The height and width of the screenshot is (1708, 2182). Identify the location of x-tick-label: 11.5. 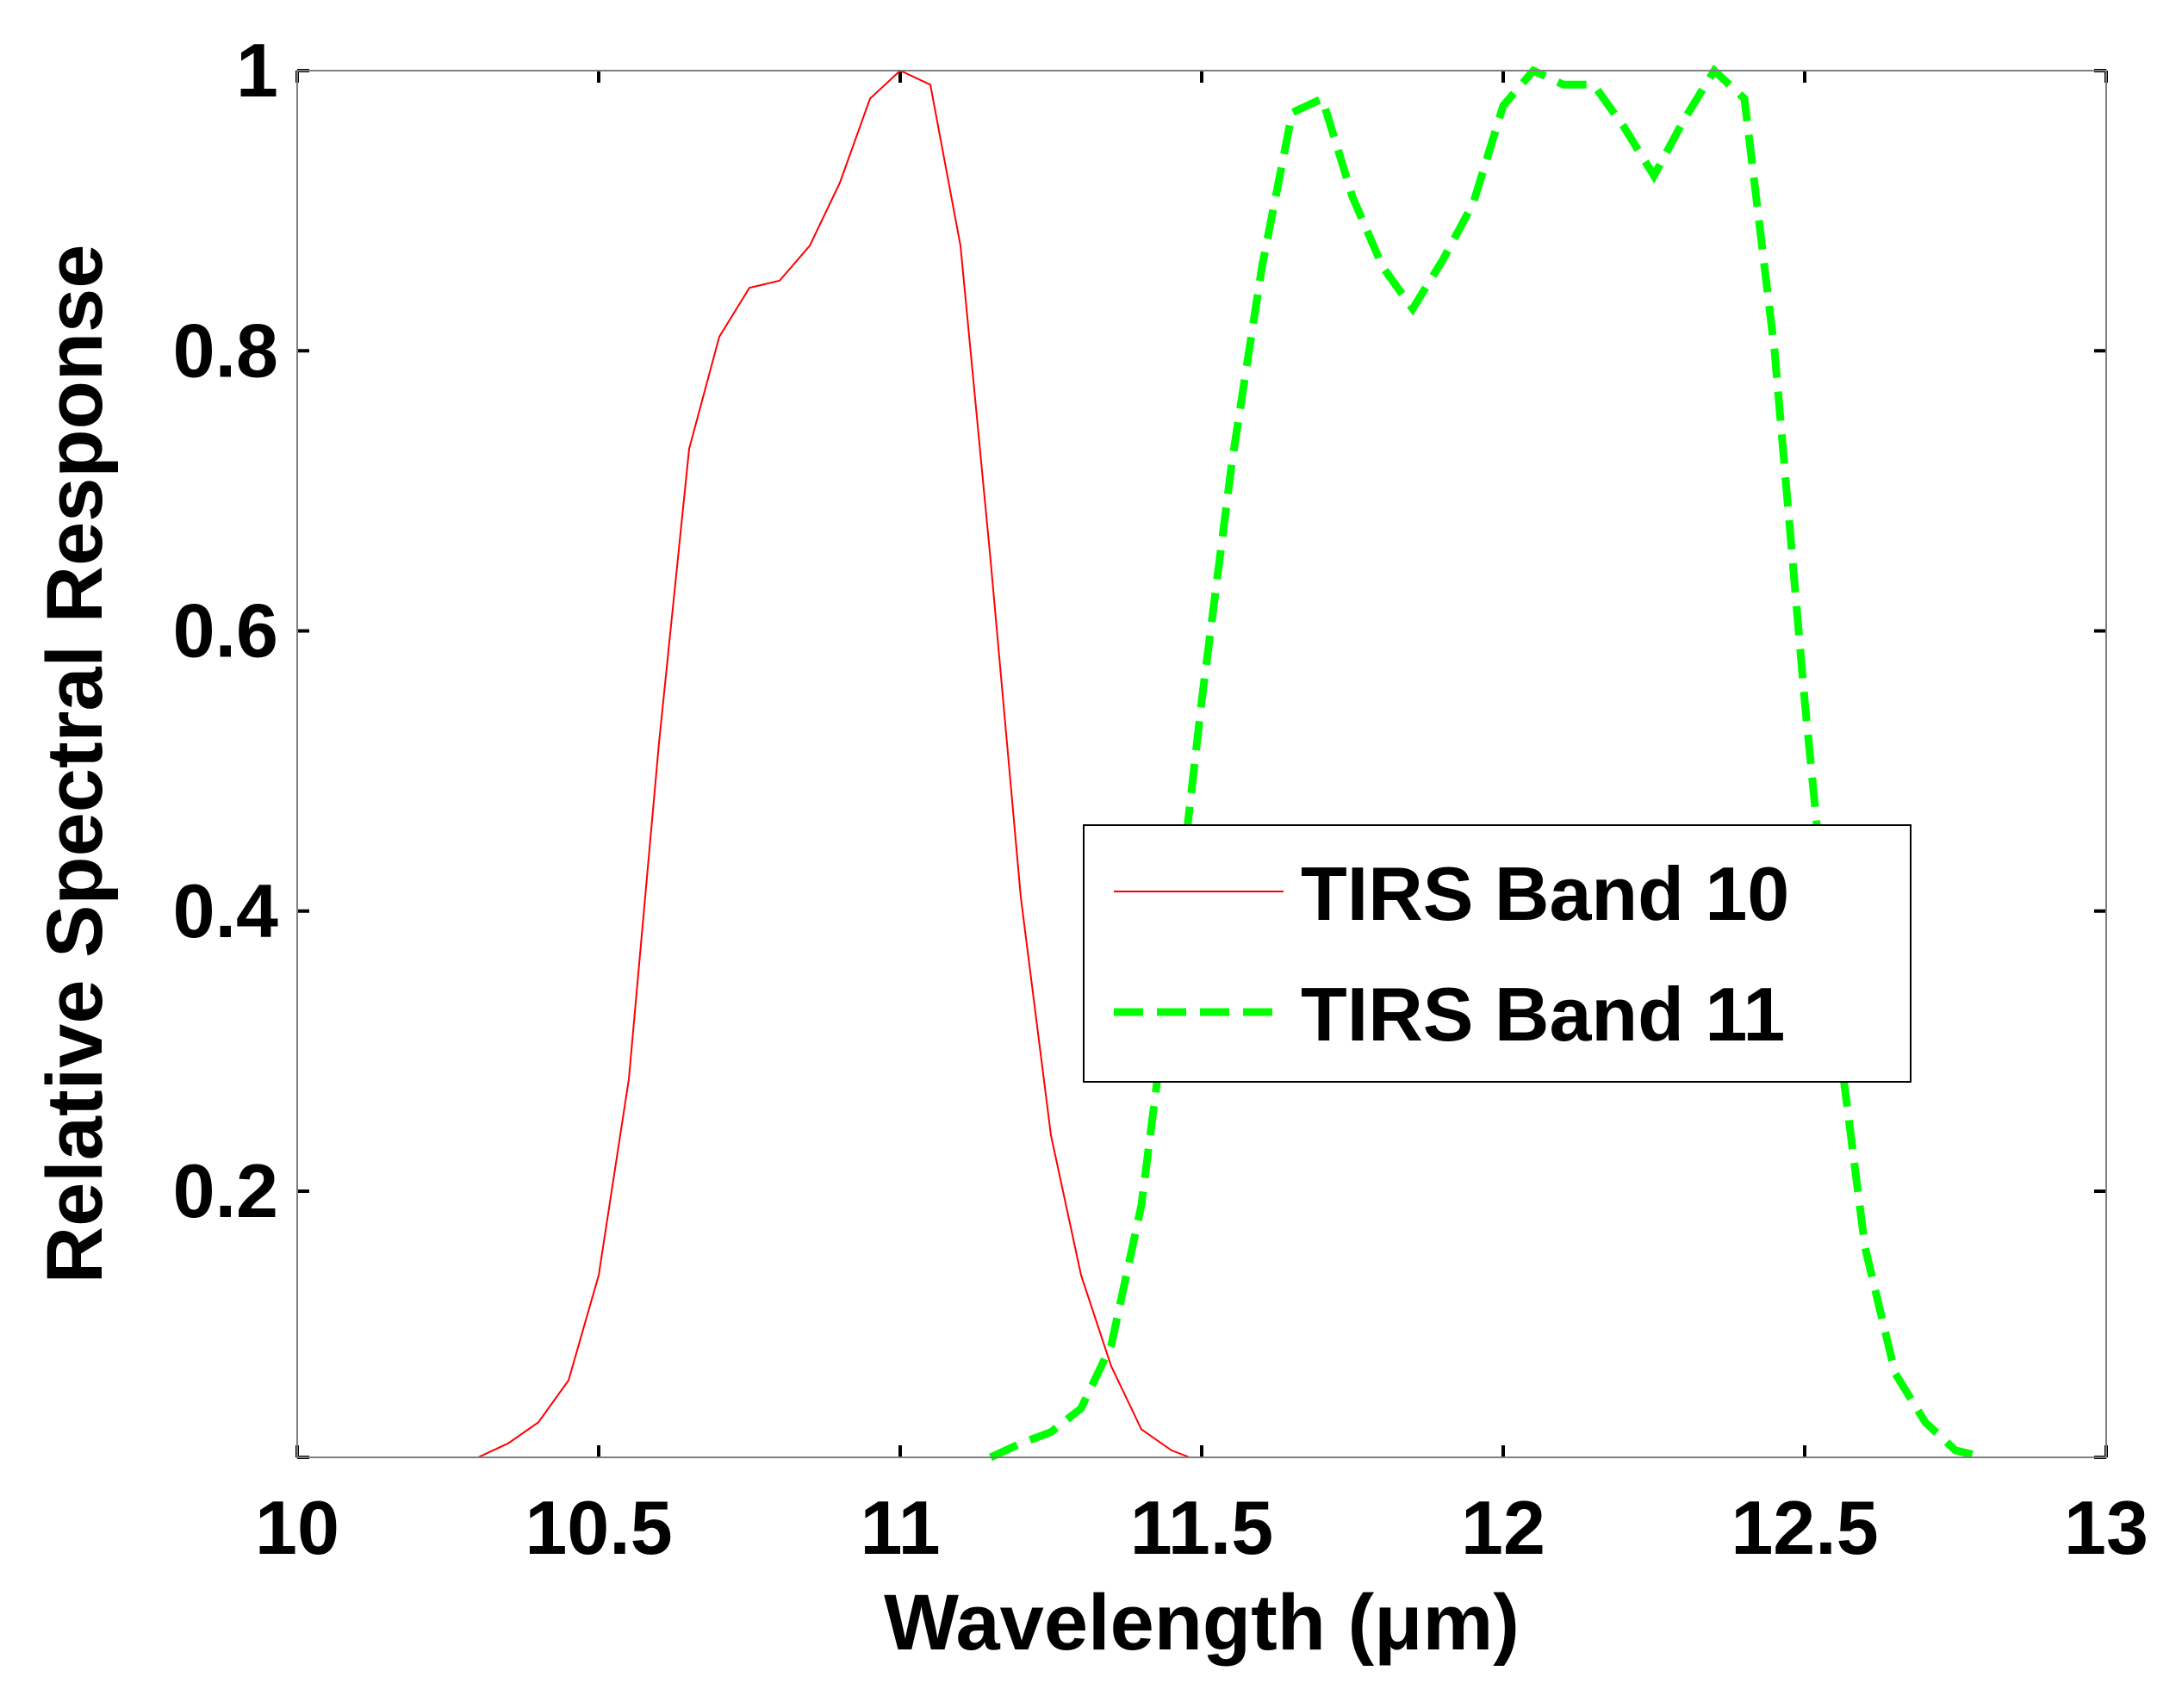
(1201, 1527).